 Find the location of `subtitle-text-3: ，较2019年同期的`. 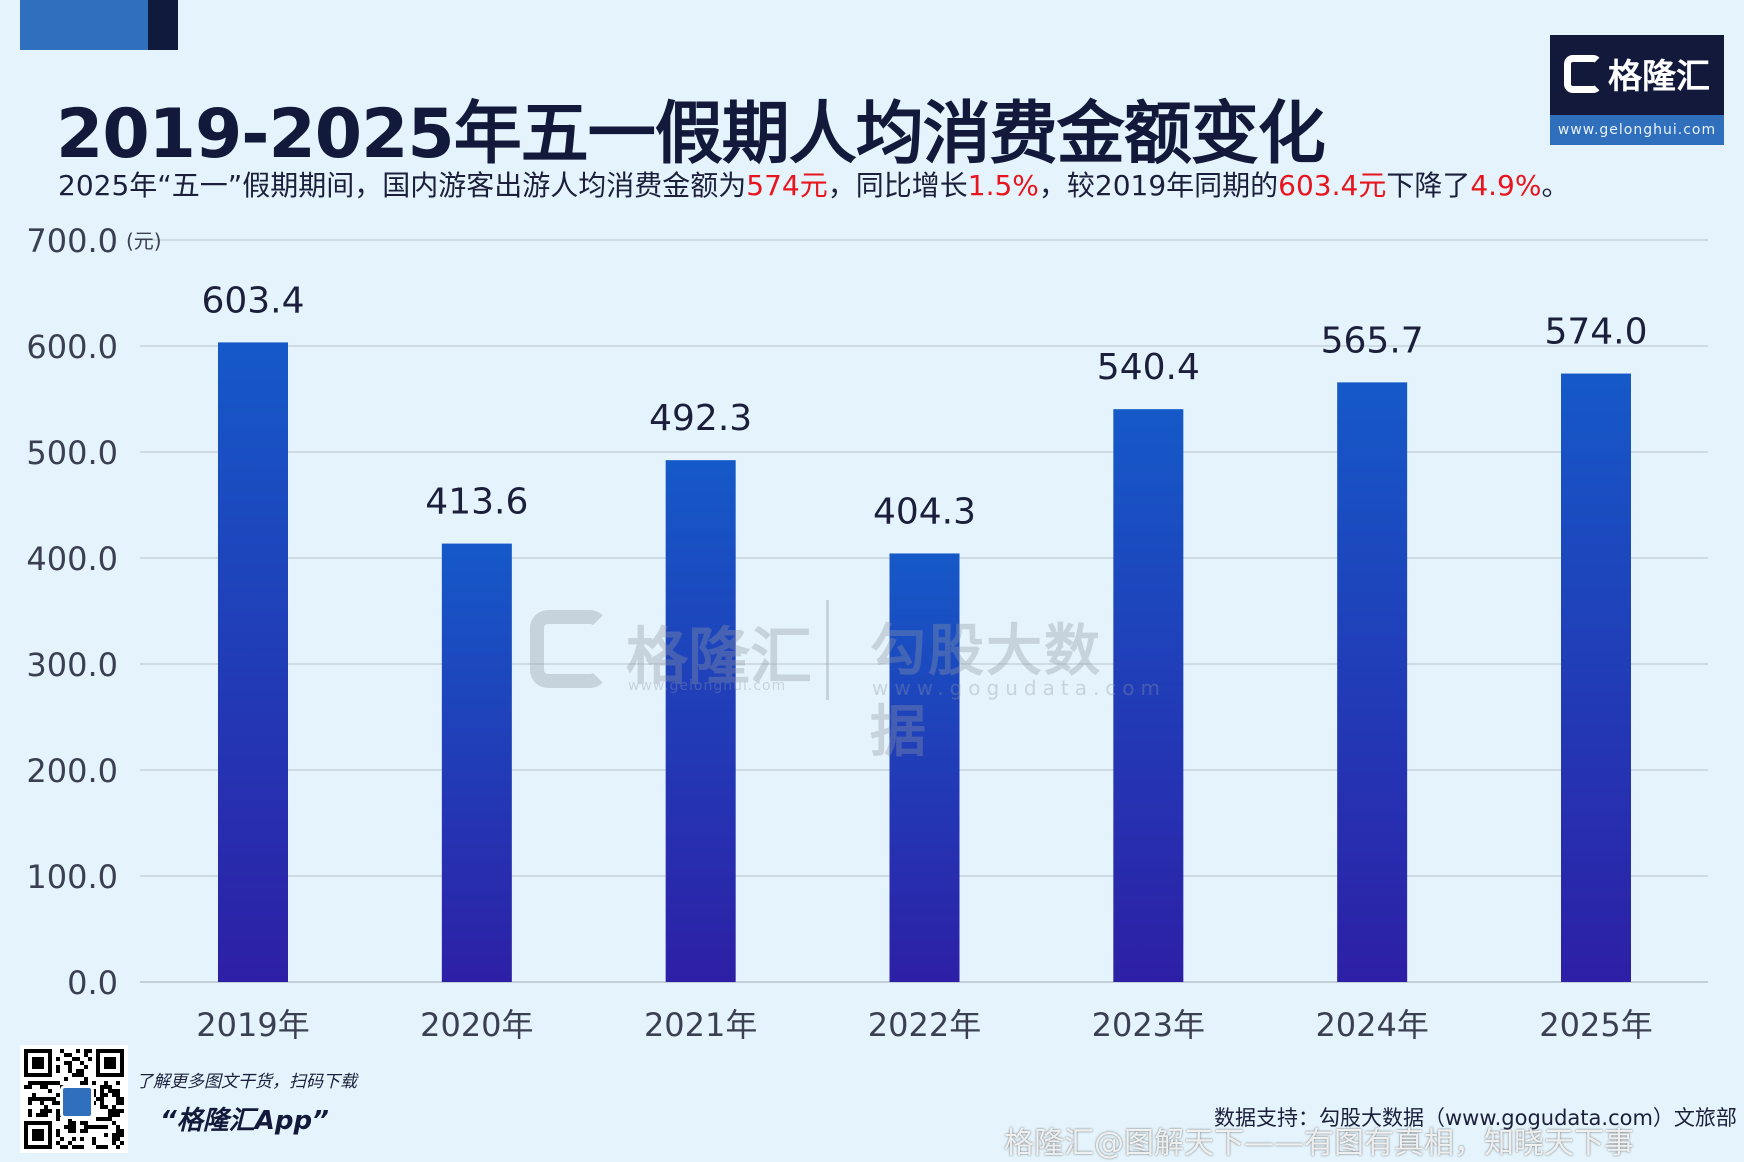

subtitle-text-3: ，较2019年同期的 is located at coordinates (1158, 185).